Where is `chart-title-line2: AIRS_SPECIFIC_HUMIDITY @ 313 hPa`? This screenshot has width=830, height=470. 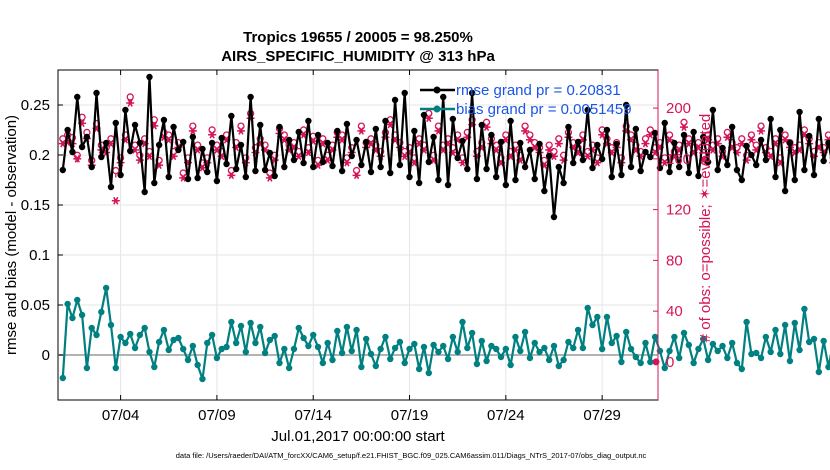
chart-title-line2: AIRS_SPECIFIC_HUMIDITY @ 313 hPa is located at coordinates (358, 56).